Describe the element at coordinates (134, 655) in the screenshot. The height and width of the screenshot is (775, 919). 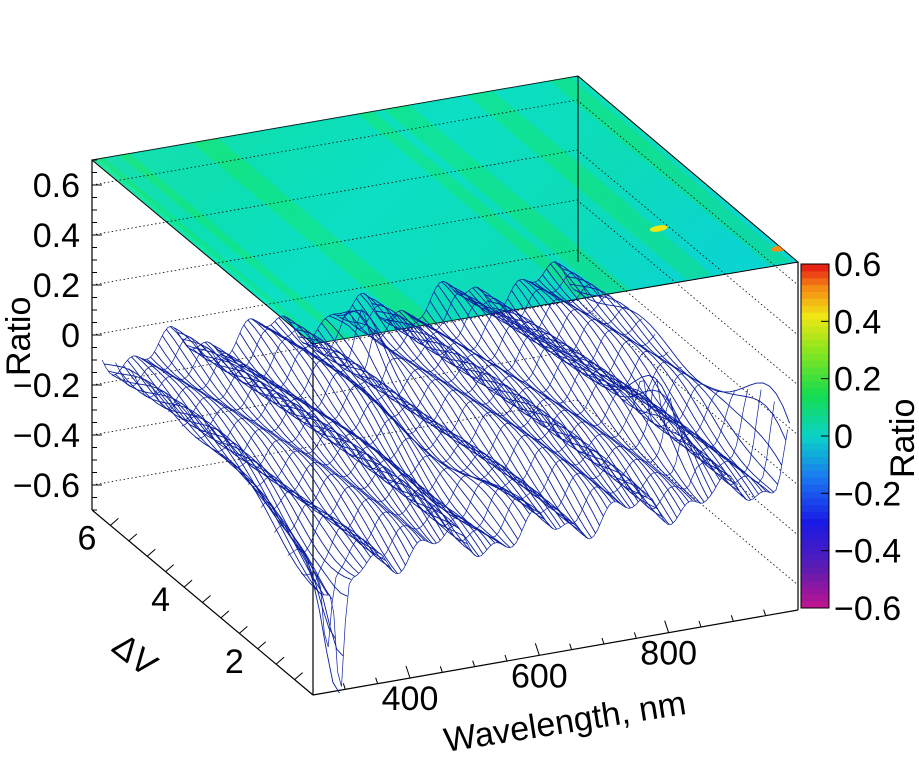
I see `y-axis-title: ΔV` at that location.